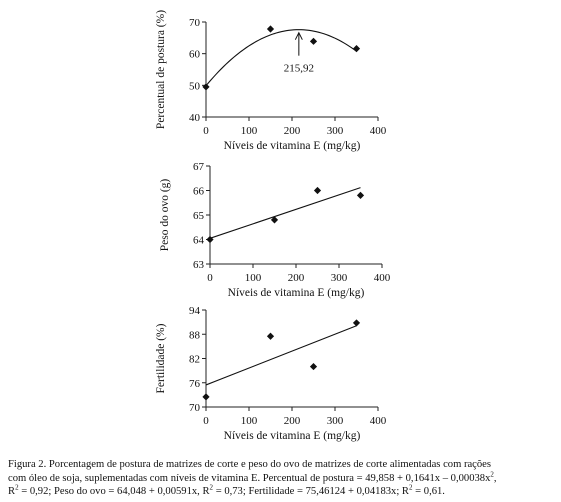  I want to click on caption-line-3-r: R, so click(12, 491).